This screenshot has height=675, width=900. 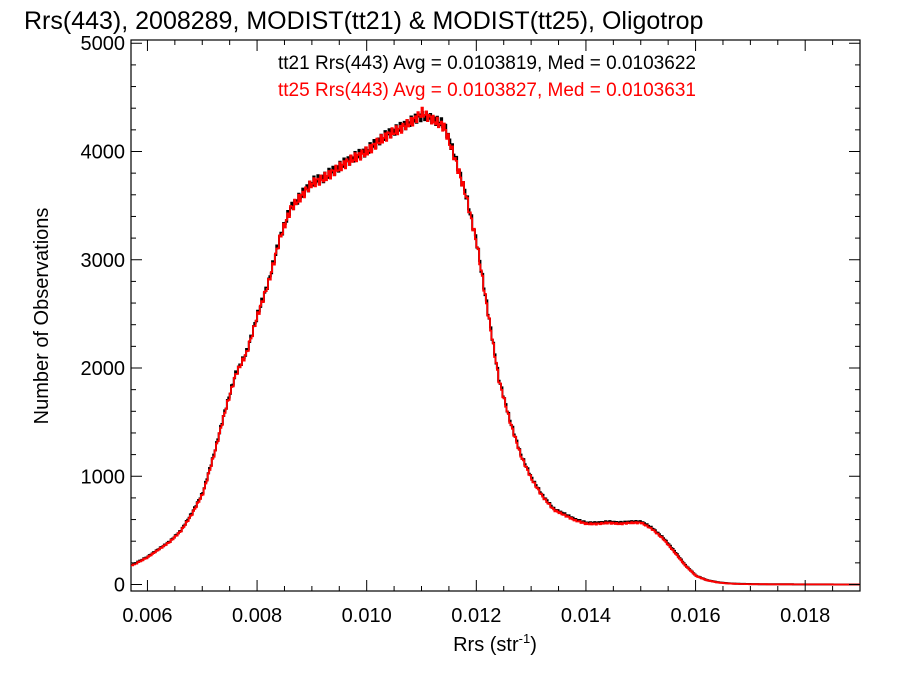 What do you see at coordinates (533, 645) in the screenshot?
I see `x-axis-label-end: )` at bounding box center [533, 645].